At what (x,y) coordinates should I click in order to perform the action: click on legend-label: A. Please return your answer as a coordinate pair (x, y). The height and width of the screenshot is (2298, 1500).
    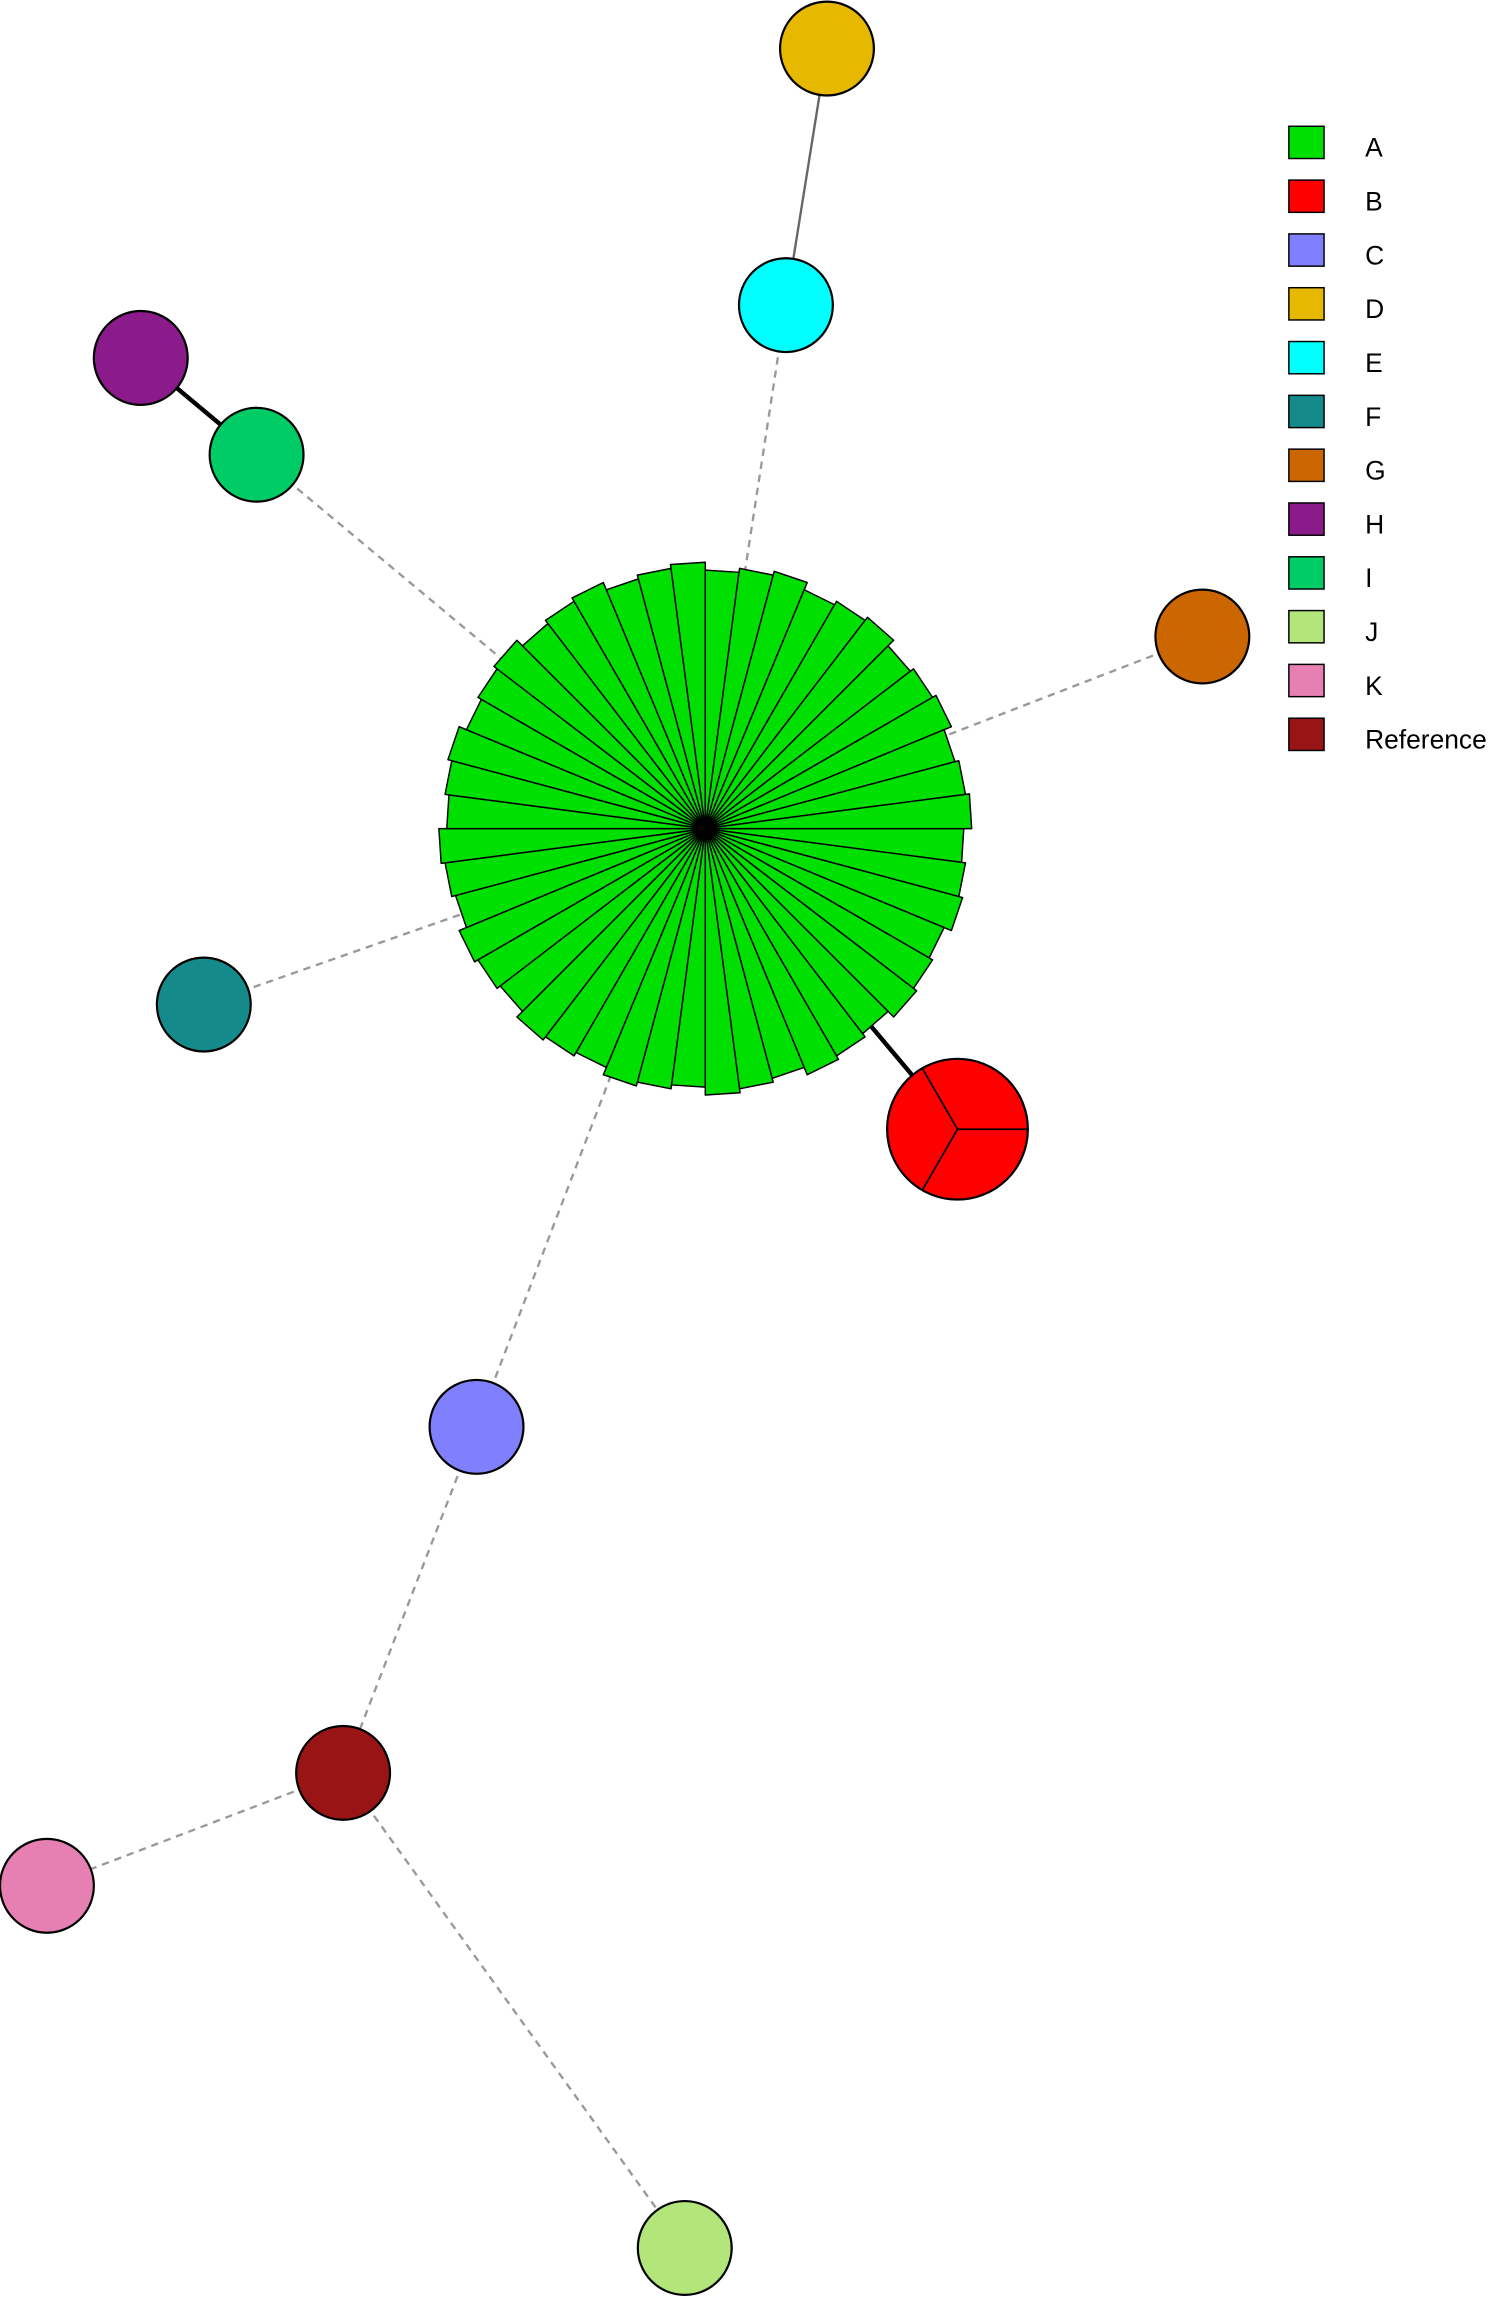
    Looking at the image, I should click on (1374, 148).